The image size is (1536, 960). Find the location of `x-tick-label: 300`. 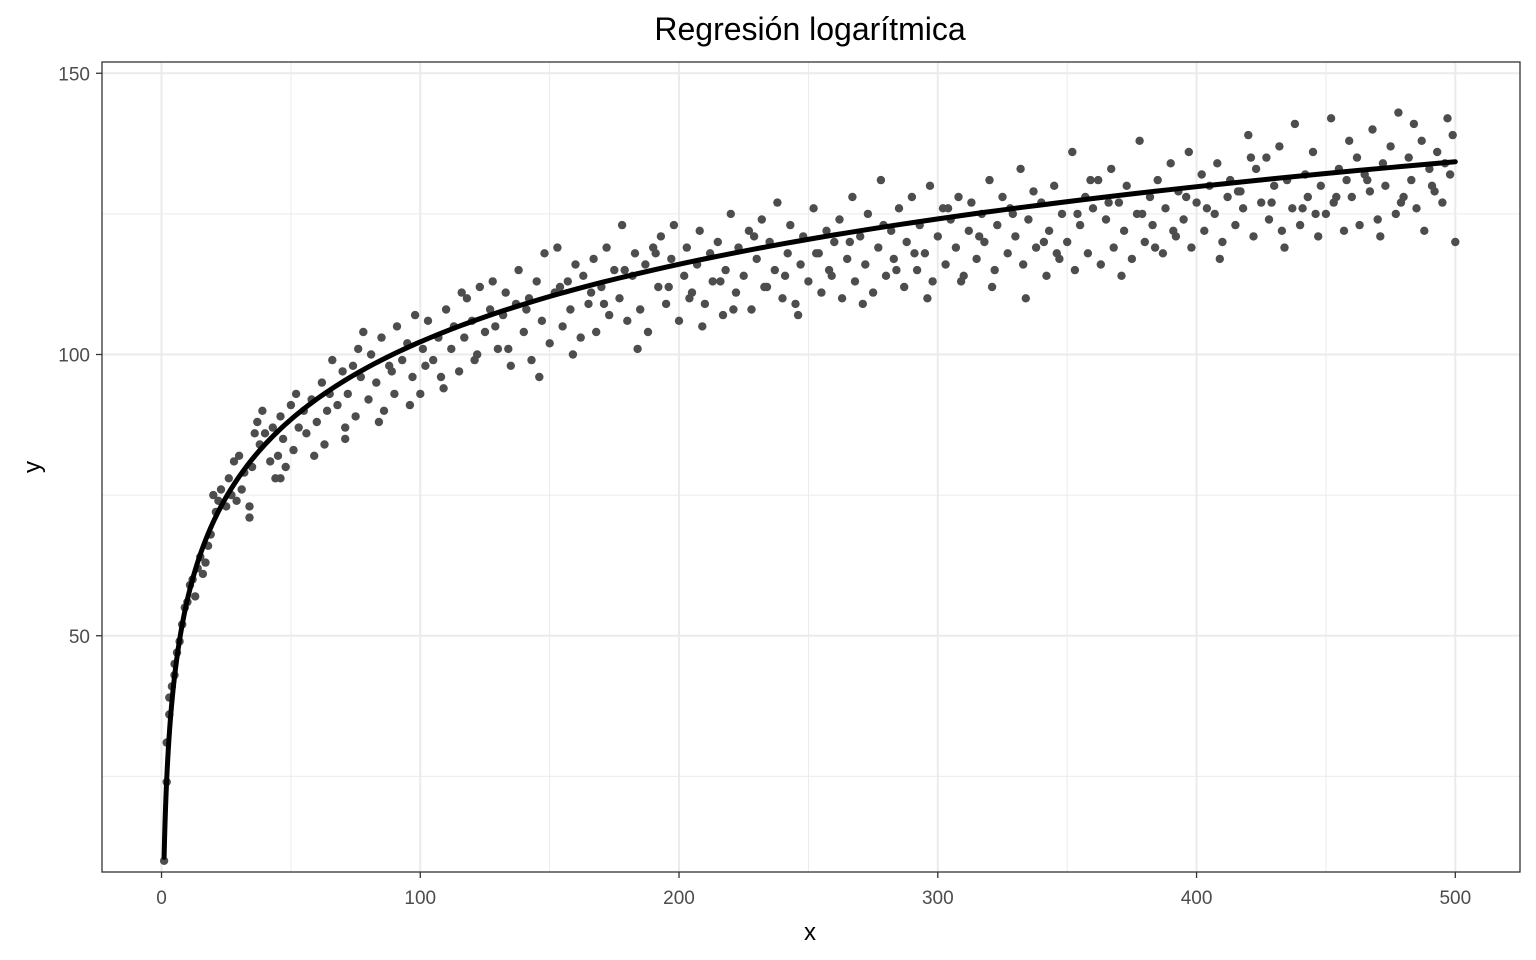

x-tick-label: 300 is located at coordinates (938, 898).